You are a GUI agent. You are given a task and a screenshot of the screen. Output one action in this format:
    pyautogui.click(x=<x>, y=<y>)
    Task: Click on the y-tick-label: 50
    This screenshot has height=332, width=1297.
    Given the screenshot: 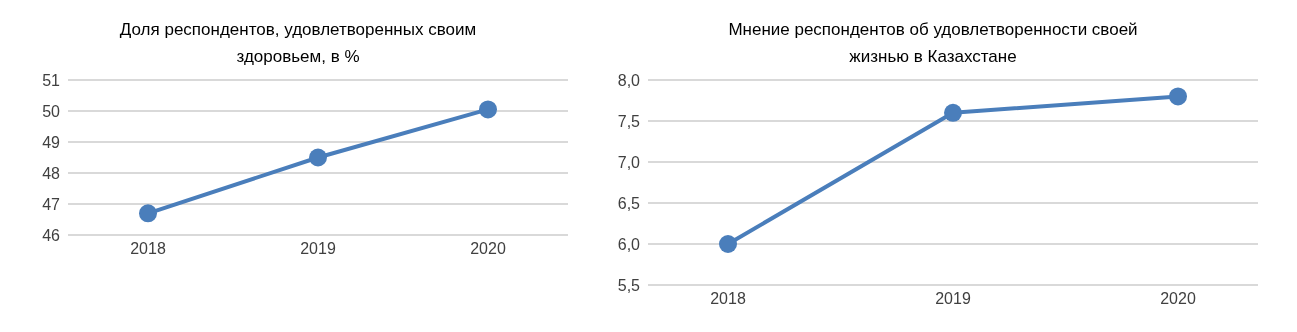 What is the action you would take?
    pyautogui.click(x=51, y=111)
    